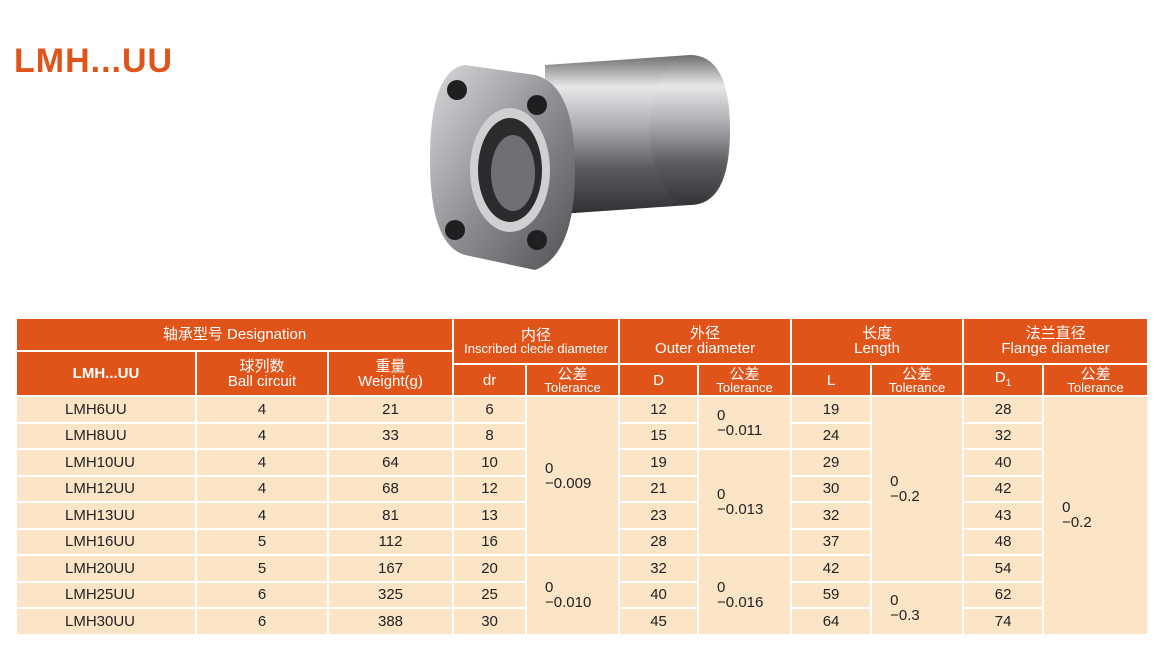  I want to click on L-cell: 29, so click(831, 462).